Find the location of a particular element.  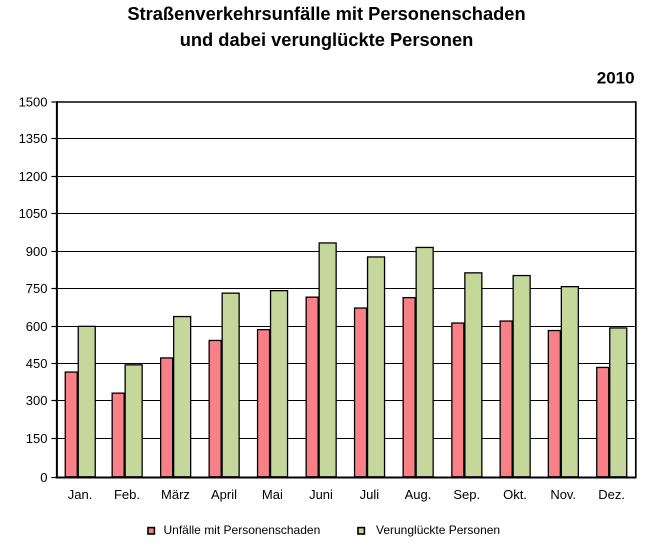

svg-text: 1050 is located at coordinates (33, 213).